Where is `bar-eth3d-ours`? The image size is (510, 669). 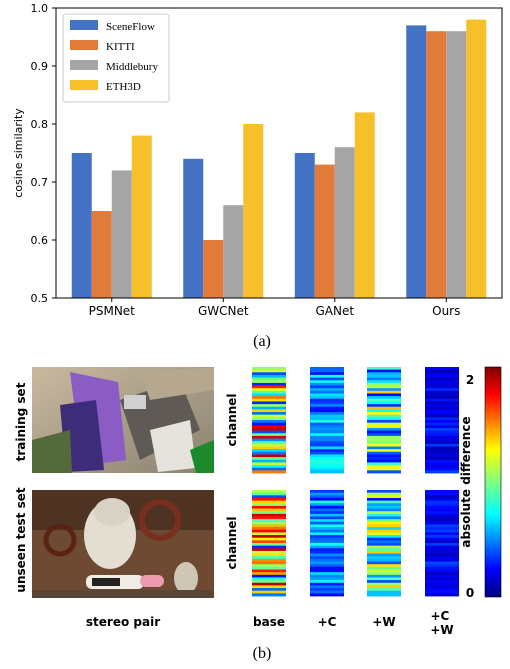
bar-eth3d-ours is located at coordinates (476, 158).